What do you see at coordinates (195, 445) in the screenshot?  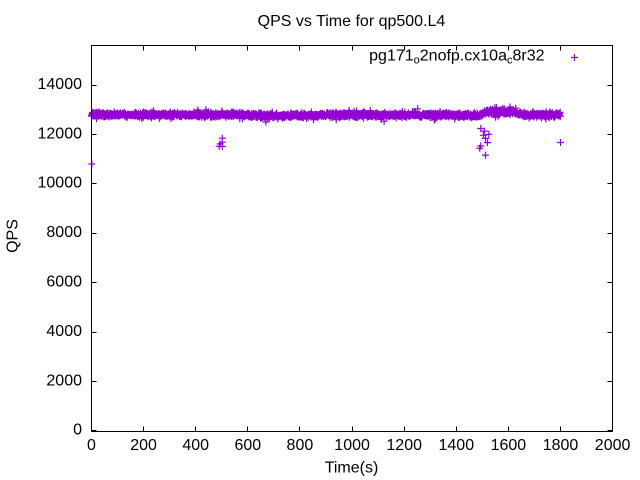 I see `svg-text: 400` at bounding box center [195, 445].